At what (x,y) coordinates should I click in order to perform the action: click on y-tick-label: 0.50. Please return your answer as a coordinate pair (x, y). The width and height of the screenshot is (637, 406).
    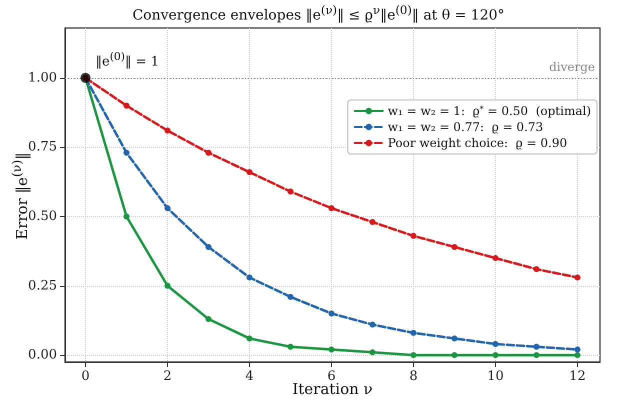
    Looking at the image, I should click on (42, 216).